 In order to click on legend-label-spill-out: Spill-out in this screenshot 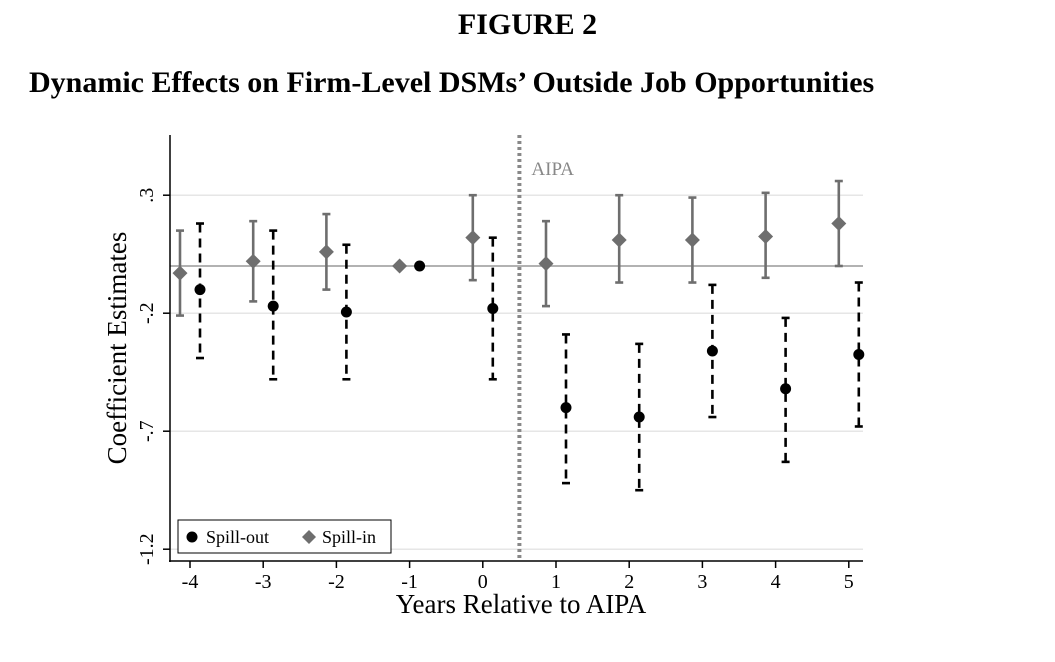, I will do `click(237, 537)`.